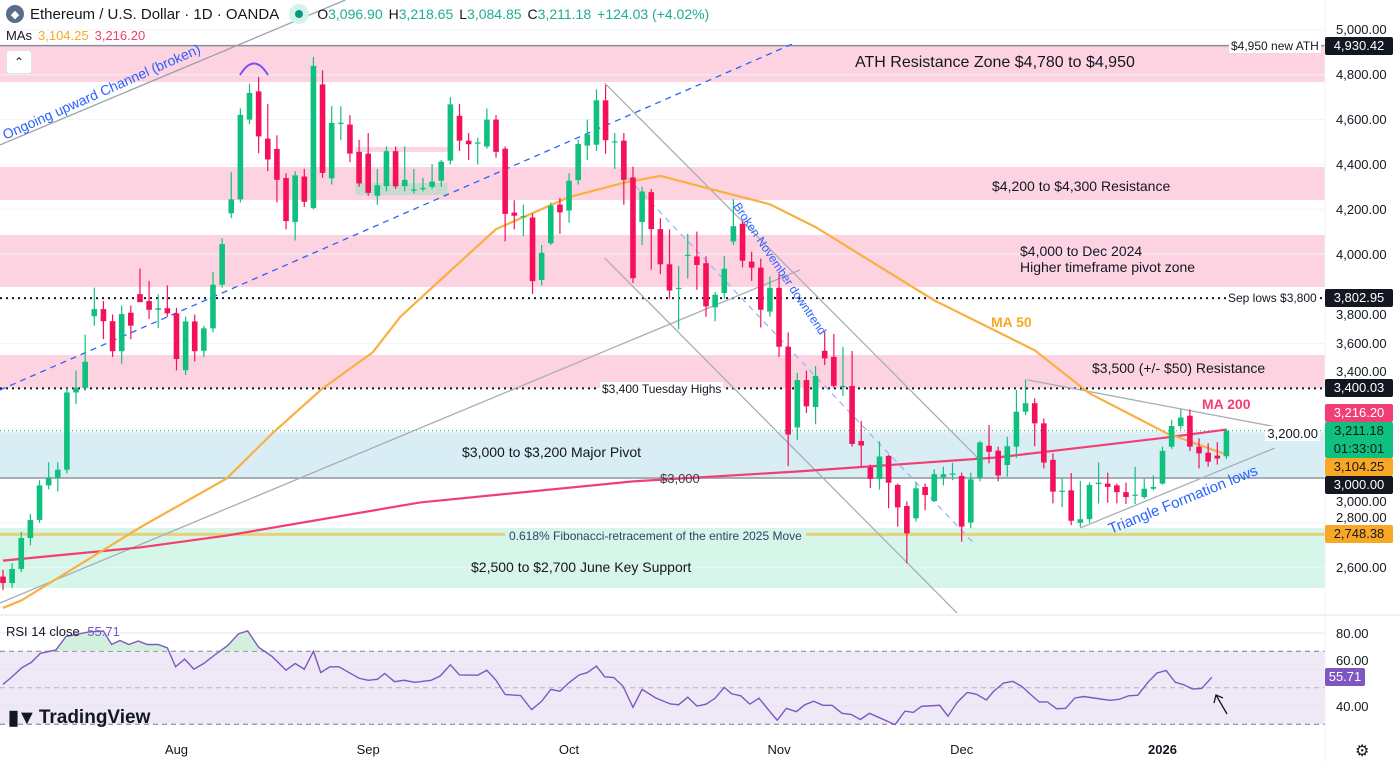  I want to click on price-axis-label: 3,200.00, so click(1292, 433).